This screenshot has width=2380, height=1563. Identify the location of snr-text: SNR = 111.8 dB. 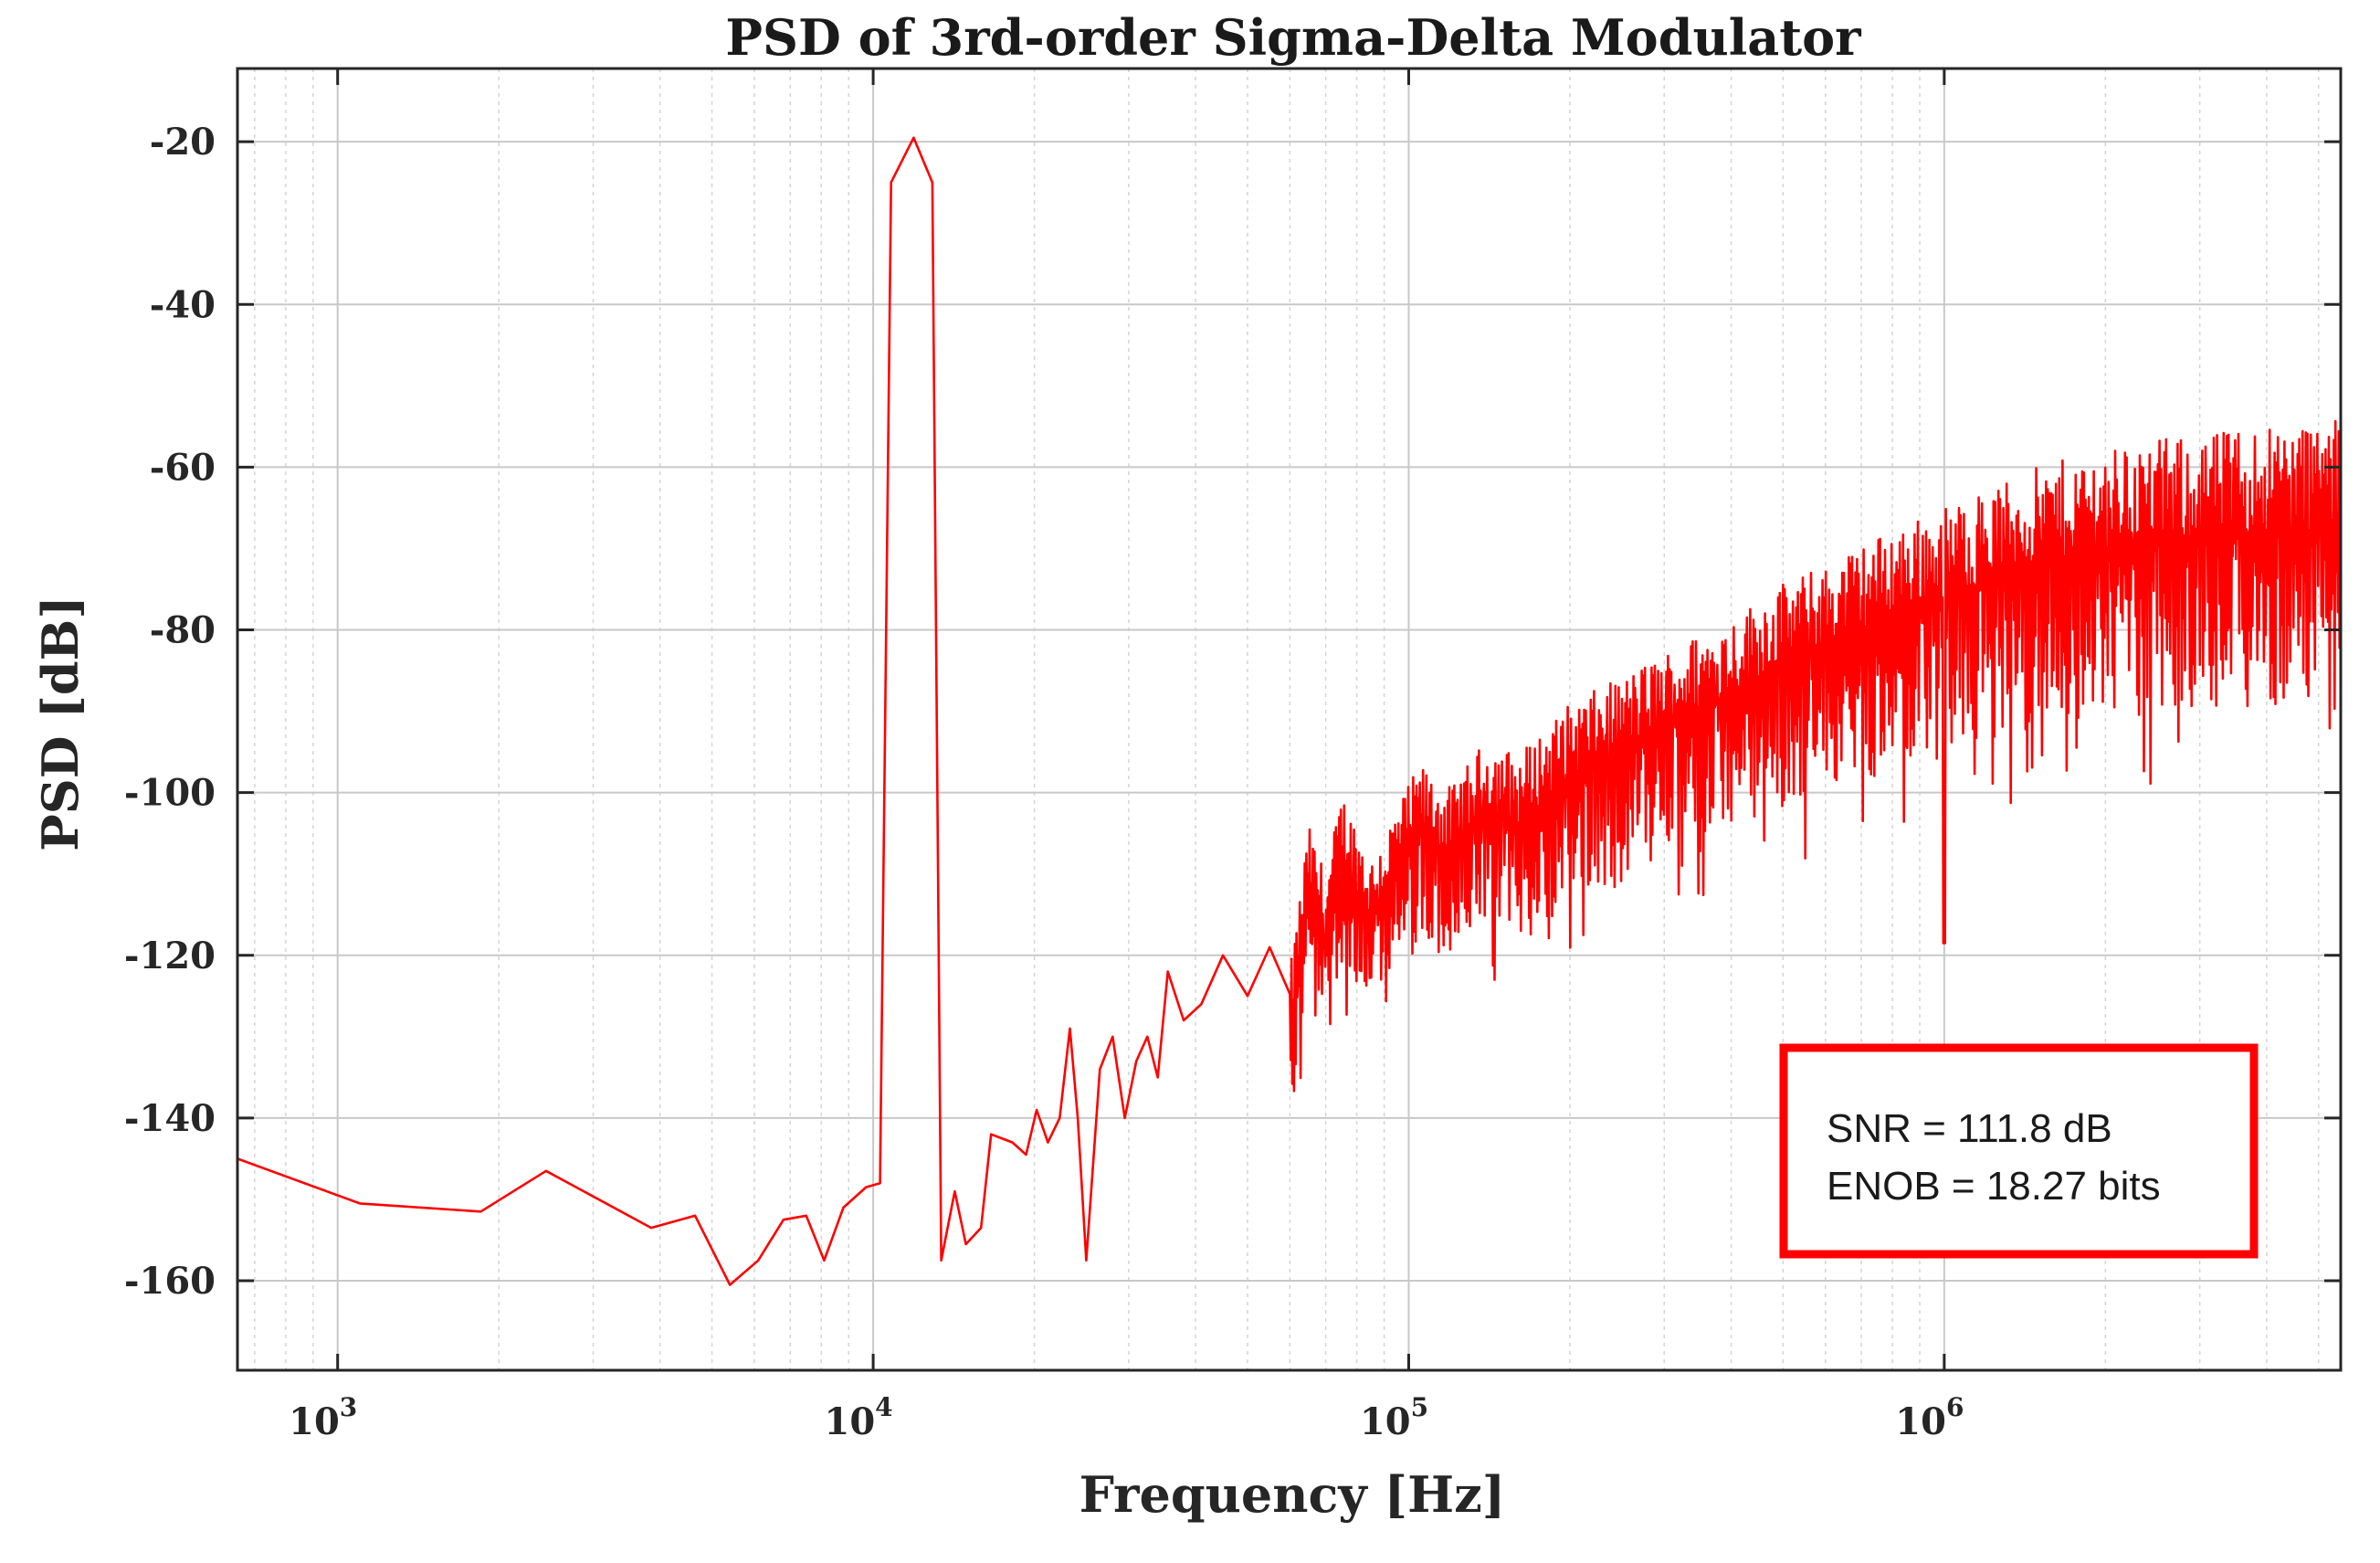
(1970, 1128).